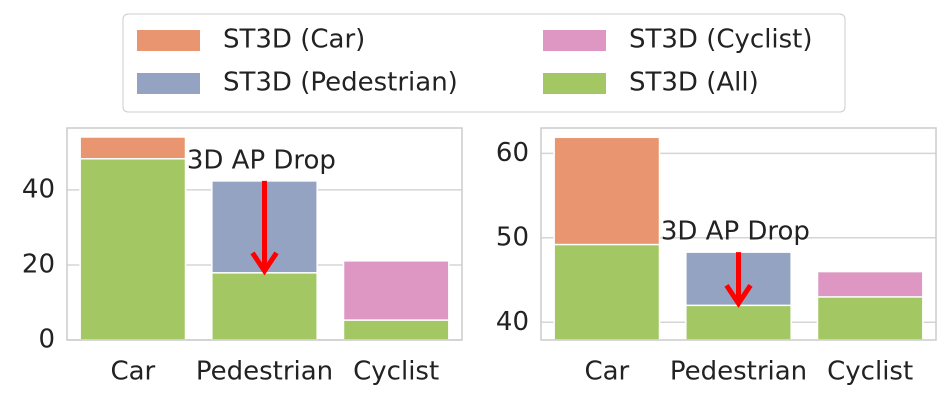 This screenshot has width=952, height=405. Describe the element at coordinates (512, 237) in the screenshot. I see `y-tick-label: 50` at that location.